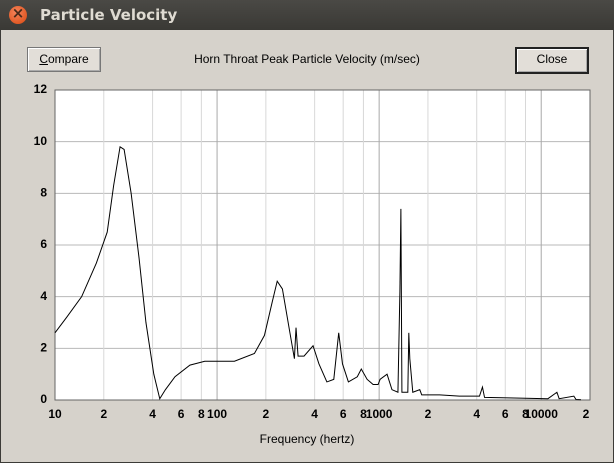 The height and width of the screenshot is (463, 614). I want to click on title-bar: Particle Velocity, so click(307, 15).